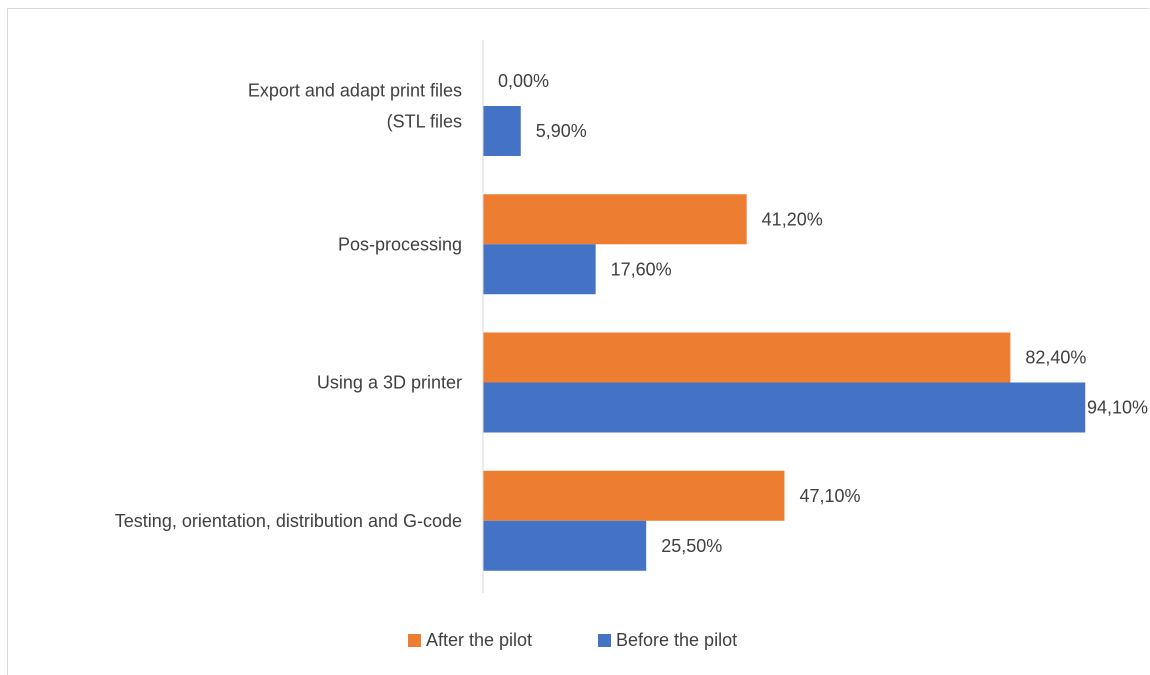  Describe the element at coordinates (424, 122) in the screenshot. I see `category-label: (STL files` at that location.